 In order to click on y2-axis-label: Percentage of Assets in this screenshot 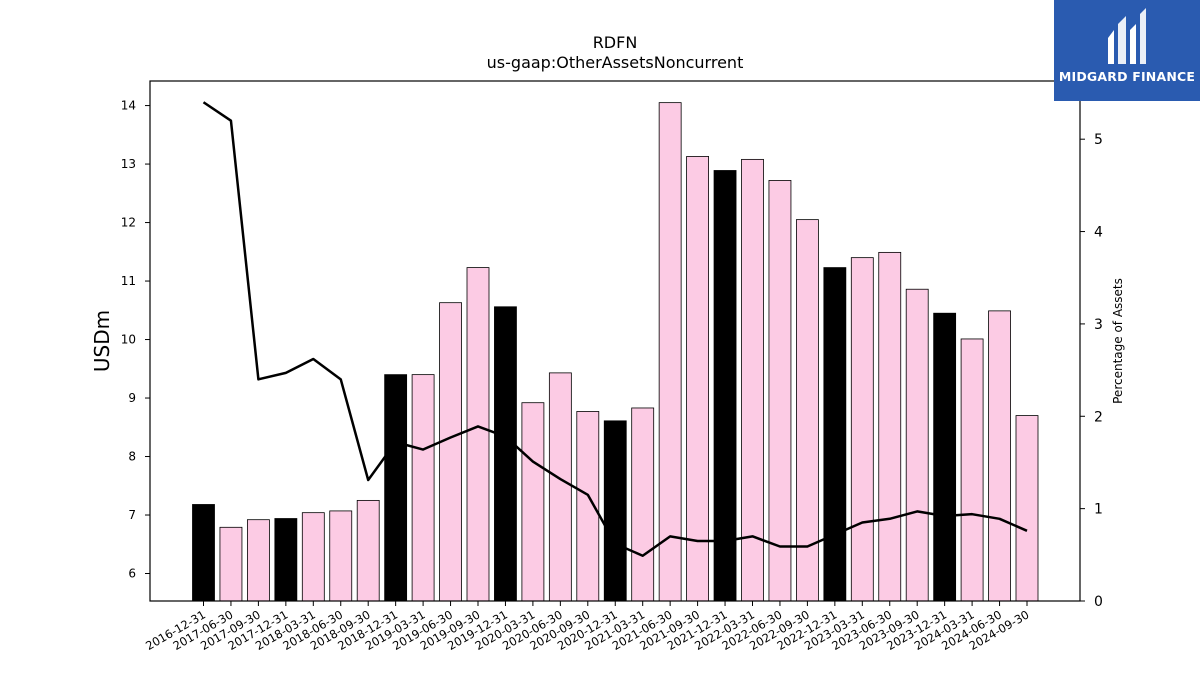, I will do `click(1118, 341)`.